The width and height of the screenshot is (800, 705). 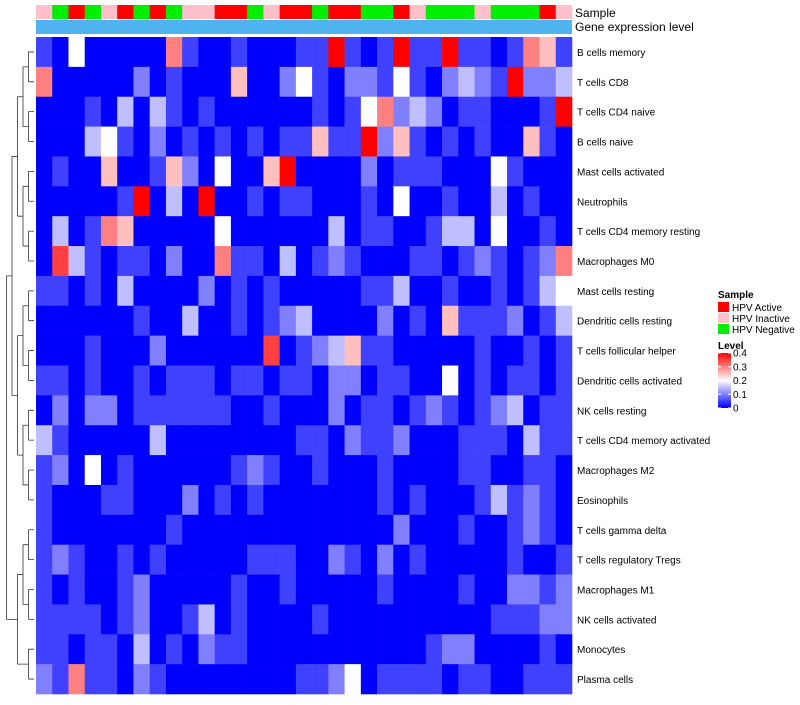 What do you see at coordinates (616, 620) in the screenshot?
I see `row-label: NK cells activated` at bounding box center [616, 620].